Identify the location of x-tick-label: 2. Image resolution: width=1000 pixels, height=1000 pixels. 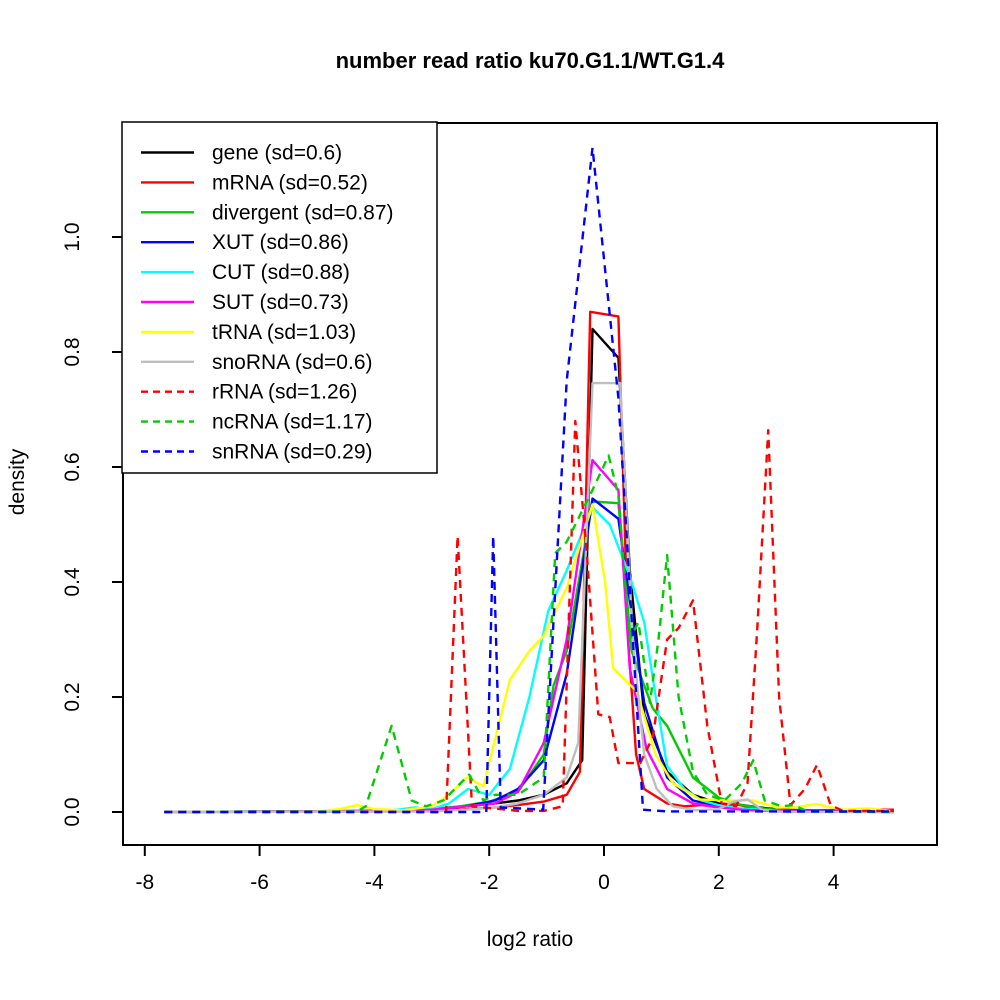
(719, 882).